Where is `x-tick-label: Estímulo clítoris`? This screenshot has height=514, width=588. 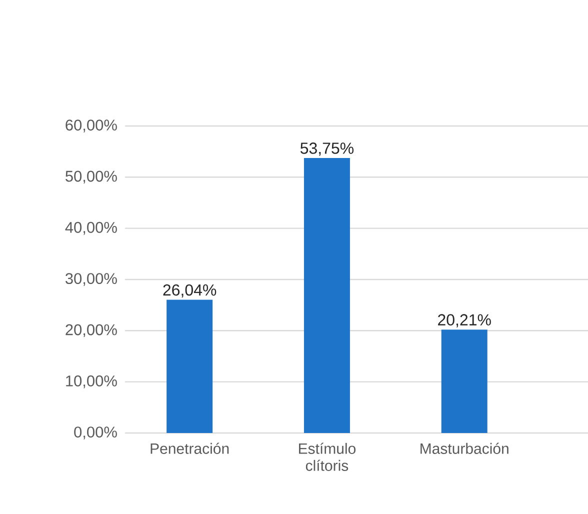 x-tick-label: Estímulo clítoris is located at coordinates (327, 456).